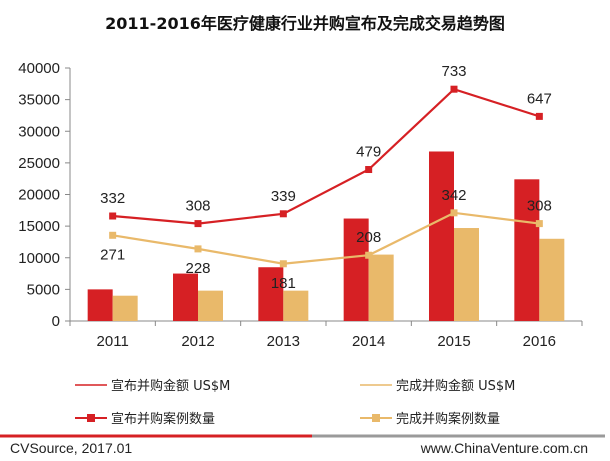 Image resolution: width=610 pixels, height=461 pixels. What do you see at coordinates (368, 341) in the screenshot?
I see `x-tick-label: 2014` at bounding box center [368, 341].